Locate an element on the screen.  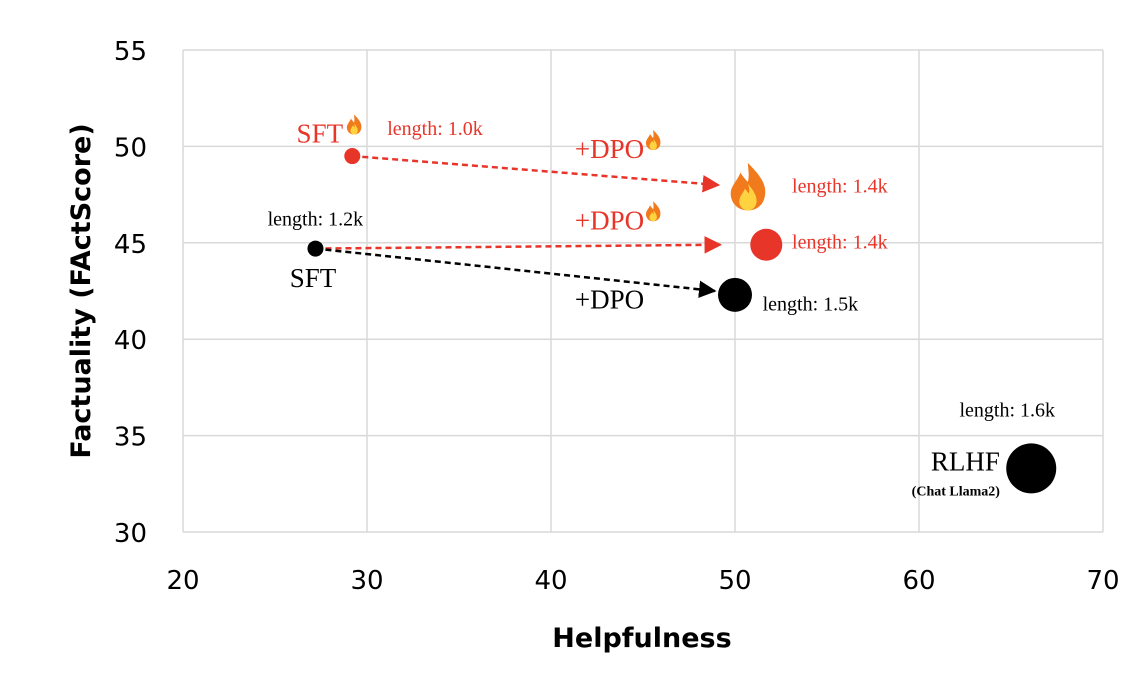
x-tick-label: 30 is located at coordinates (366, 581).